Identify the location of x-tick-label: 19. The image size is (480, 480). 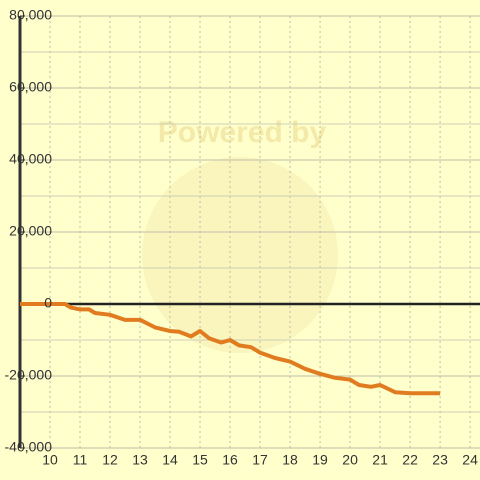
(320, 460).